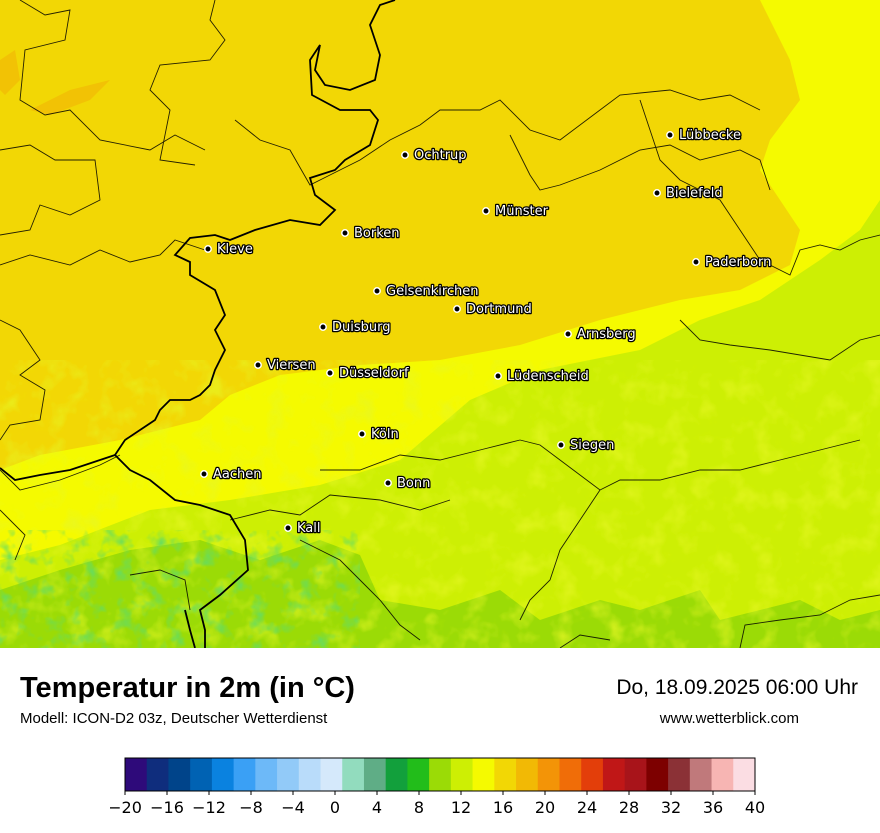 This screenshot has height=833, width=880. I want to click on city-label: Münster, so click(522, 211).